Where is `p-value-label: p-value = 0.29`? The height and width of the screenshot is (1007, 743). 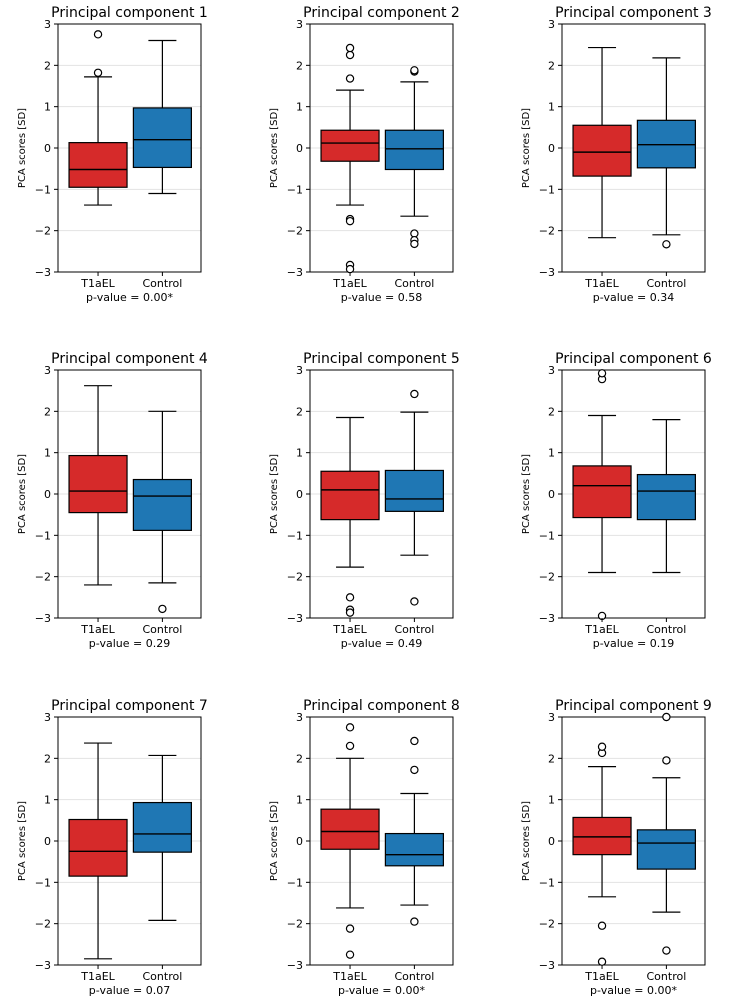
p-value-label: p-value = 0.29 is located at coordinates (129, 643).